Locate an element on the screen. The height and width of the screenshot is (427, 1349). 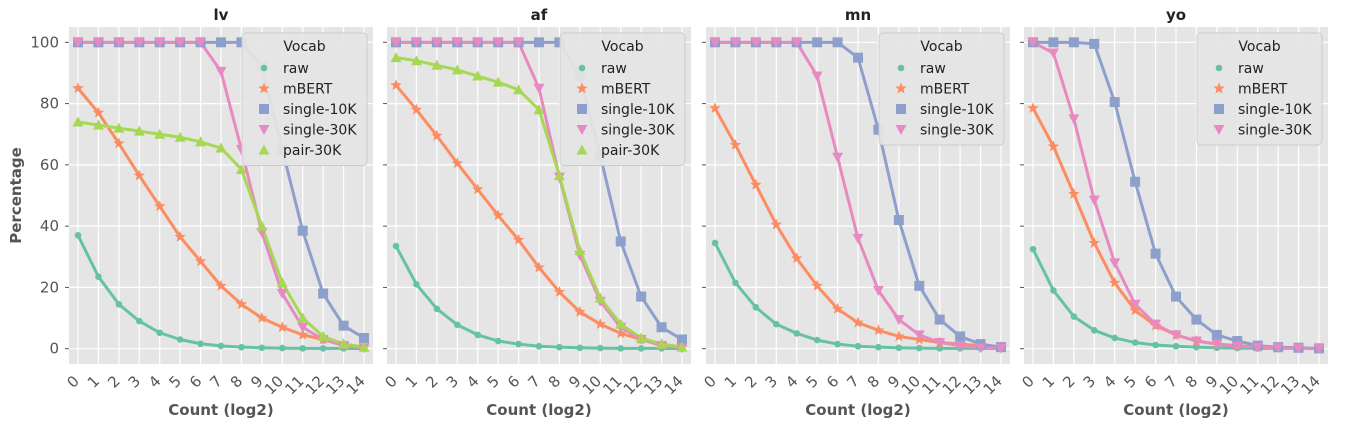
panel-title: mn is located at coordinates (858, 15).